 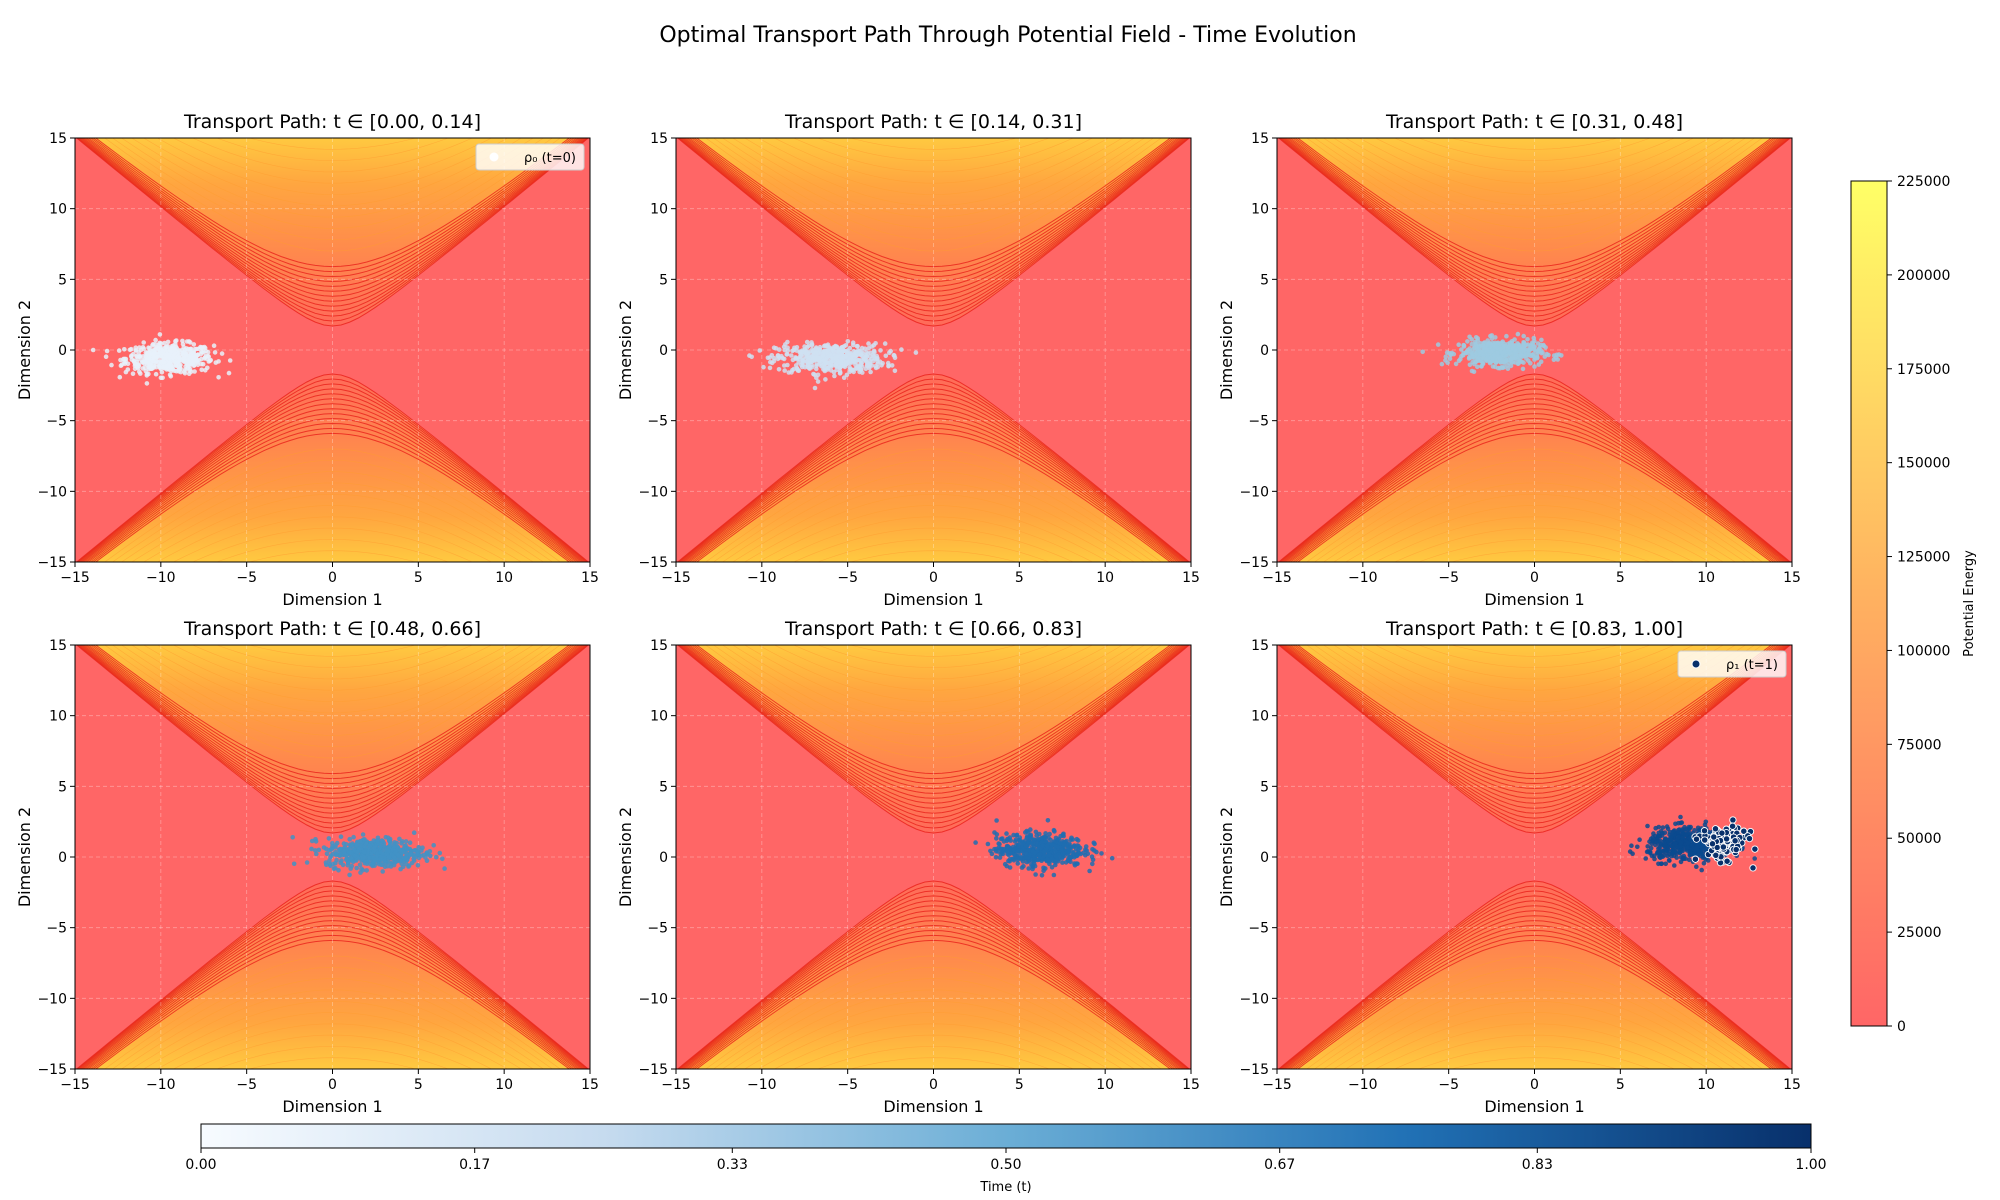 I want to click on time-colorbar-gradient, so click(x=1006, y=1136).